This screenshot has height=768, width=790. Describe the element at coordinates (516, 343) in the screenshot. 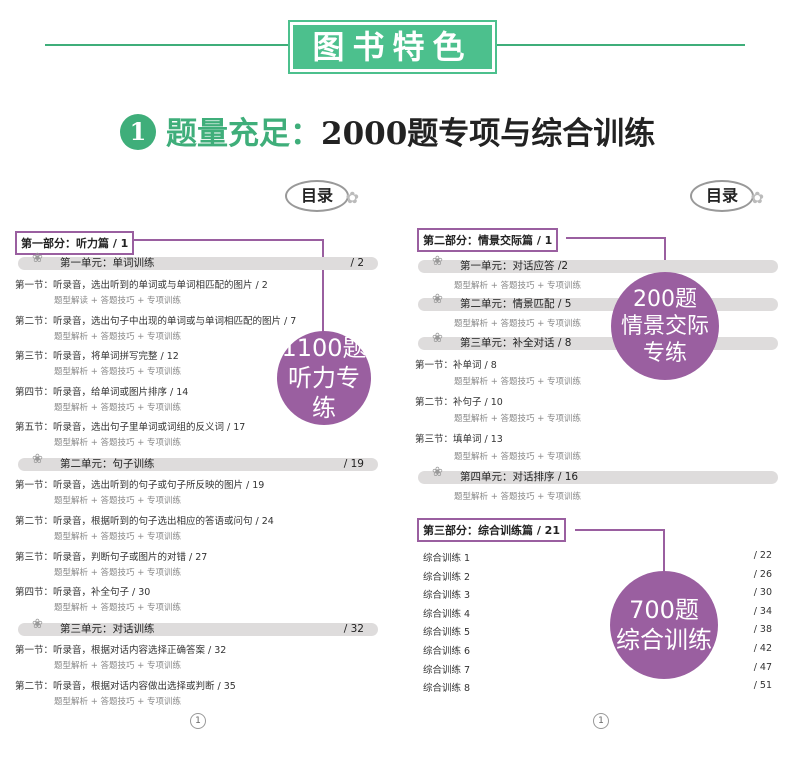

I see `unit-title: 第三单元：补全对话 / 8` at that location.